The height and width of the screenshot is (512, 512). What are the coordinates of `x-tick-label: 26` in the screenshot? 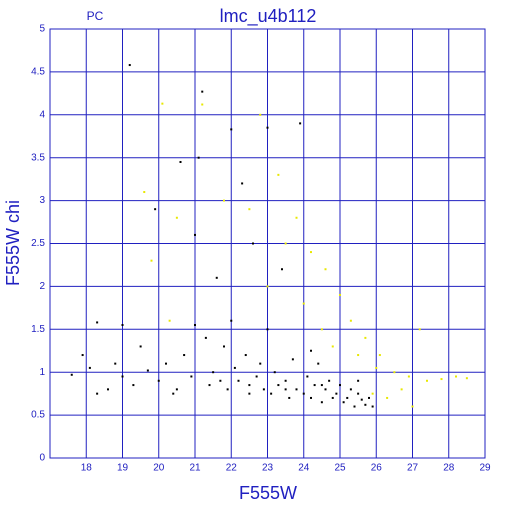 It's located at (377, 468).